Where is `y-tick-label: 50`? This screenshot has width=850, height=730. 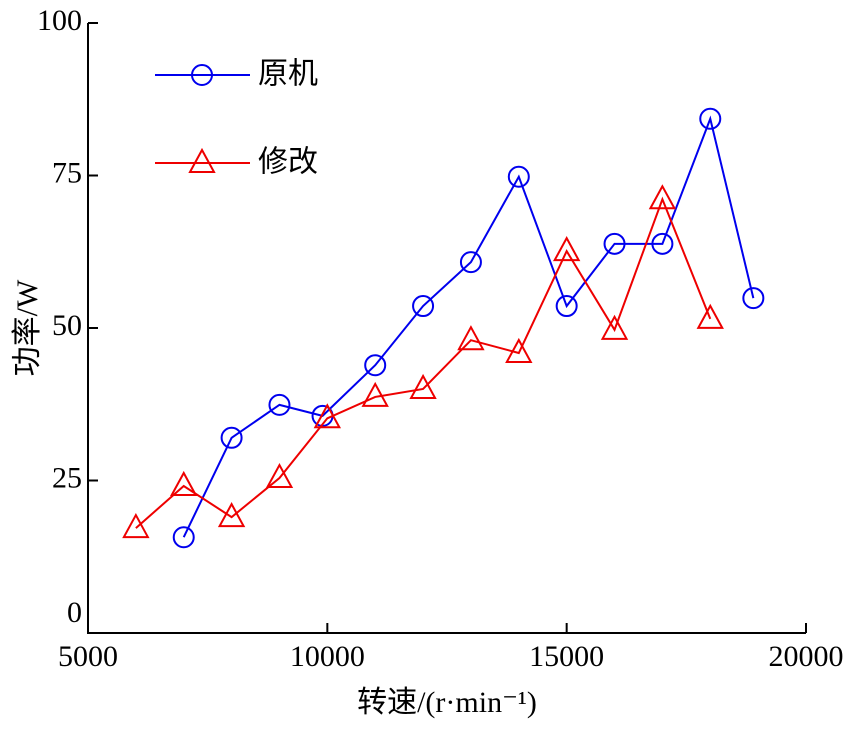
y-tick-label: 50 is located at coordinates (67, 325).